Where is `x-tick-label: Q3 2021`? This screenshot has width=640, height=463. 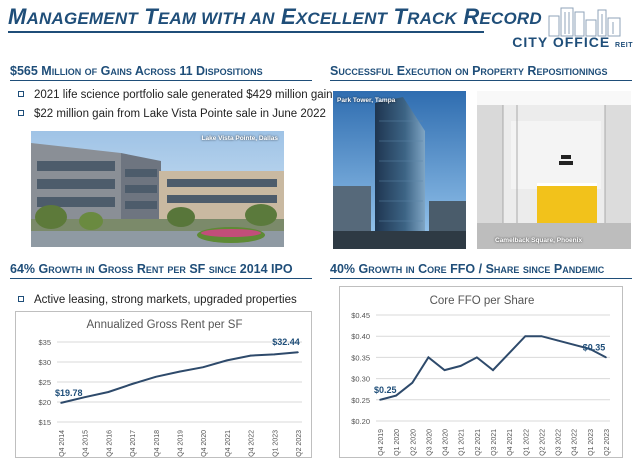 x-tick-label: Q3 2021 is located at coordinates (494, 442).